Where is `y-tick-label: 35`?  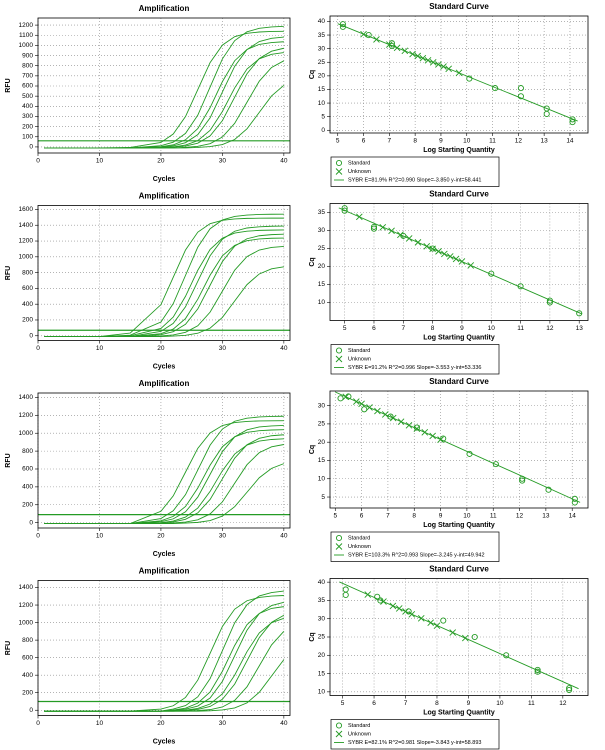 y-tick-label: 35 is located at coordinates (322, 35).